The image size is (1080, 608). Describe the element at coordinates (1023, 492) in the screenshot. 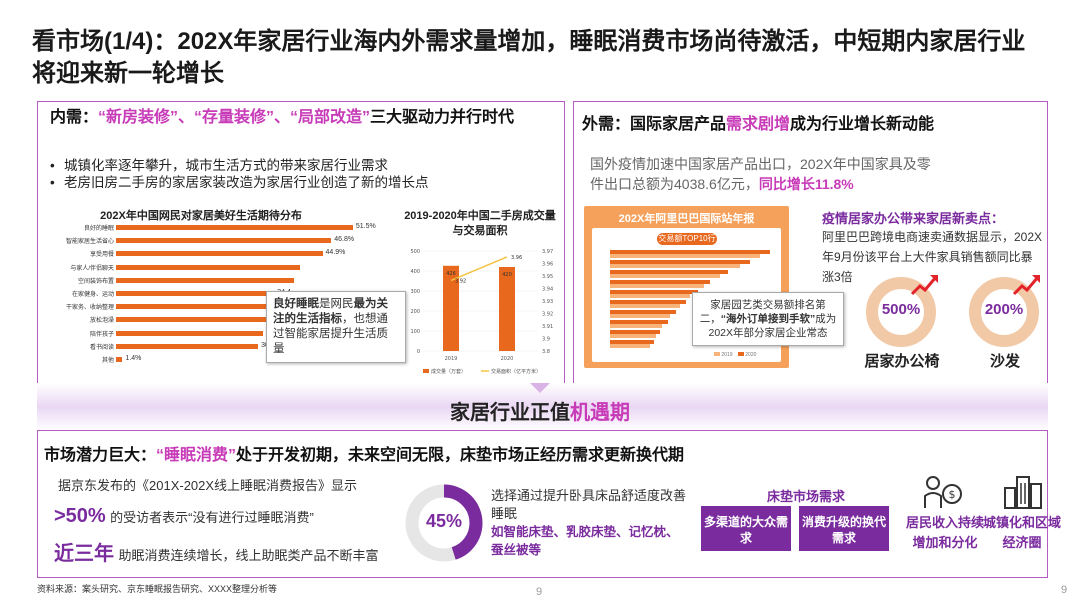

I see `city-buildings-icon` at that location.